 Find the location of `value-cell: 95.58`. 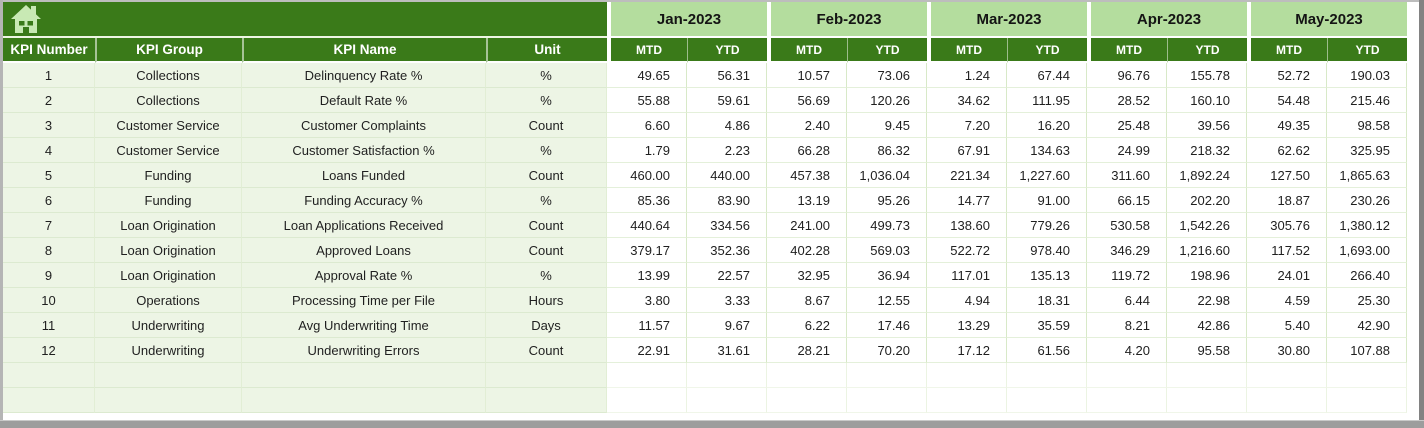

value-cell: 95.58 is located at coordinates (1207, 350).